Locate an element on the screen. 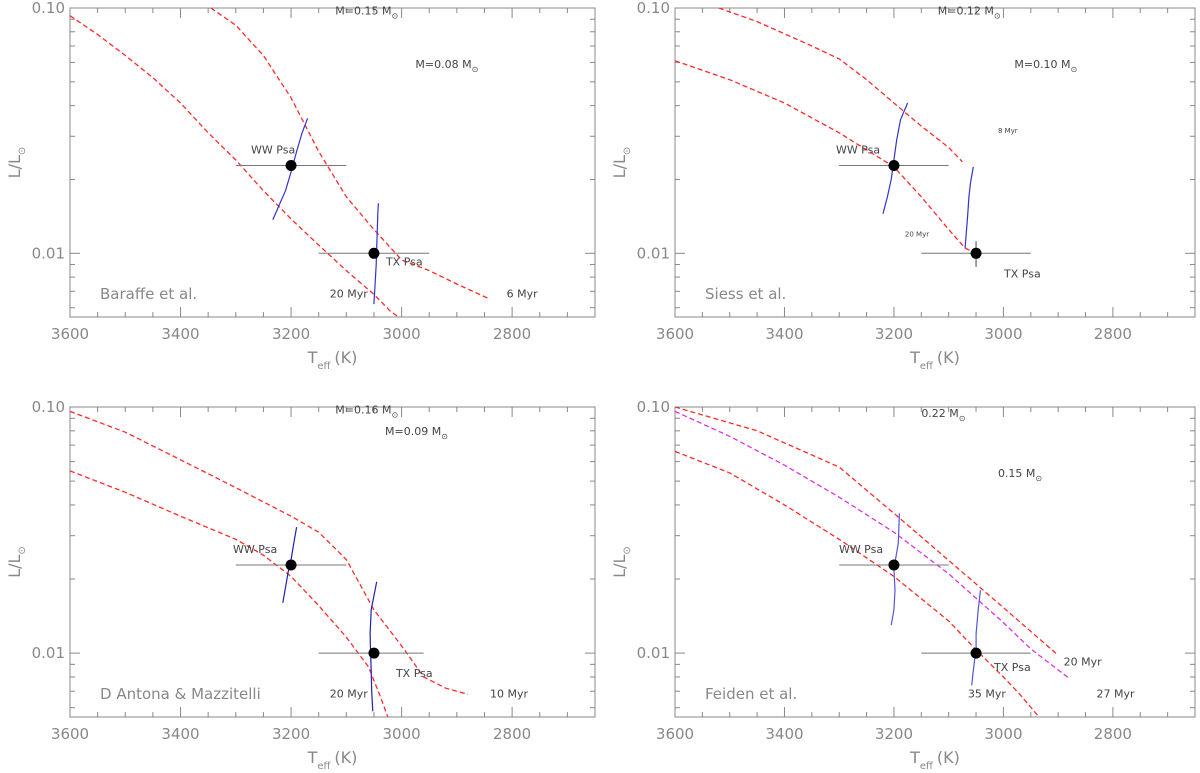 Image resolution: width=1200 pixels, height=773 pixels. annotation-label: M=0.12 M⊙ is located at coordinates (969, 13).